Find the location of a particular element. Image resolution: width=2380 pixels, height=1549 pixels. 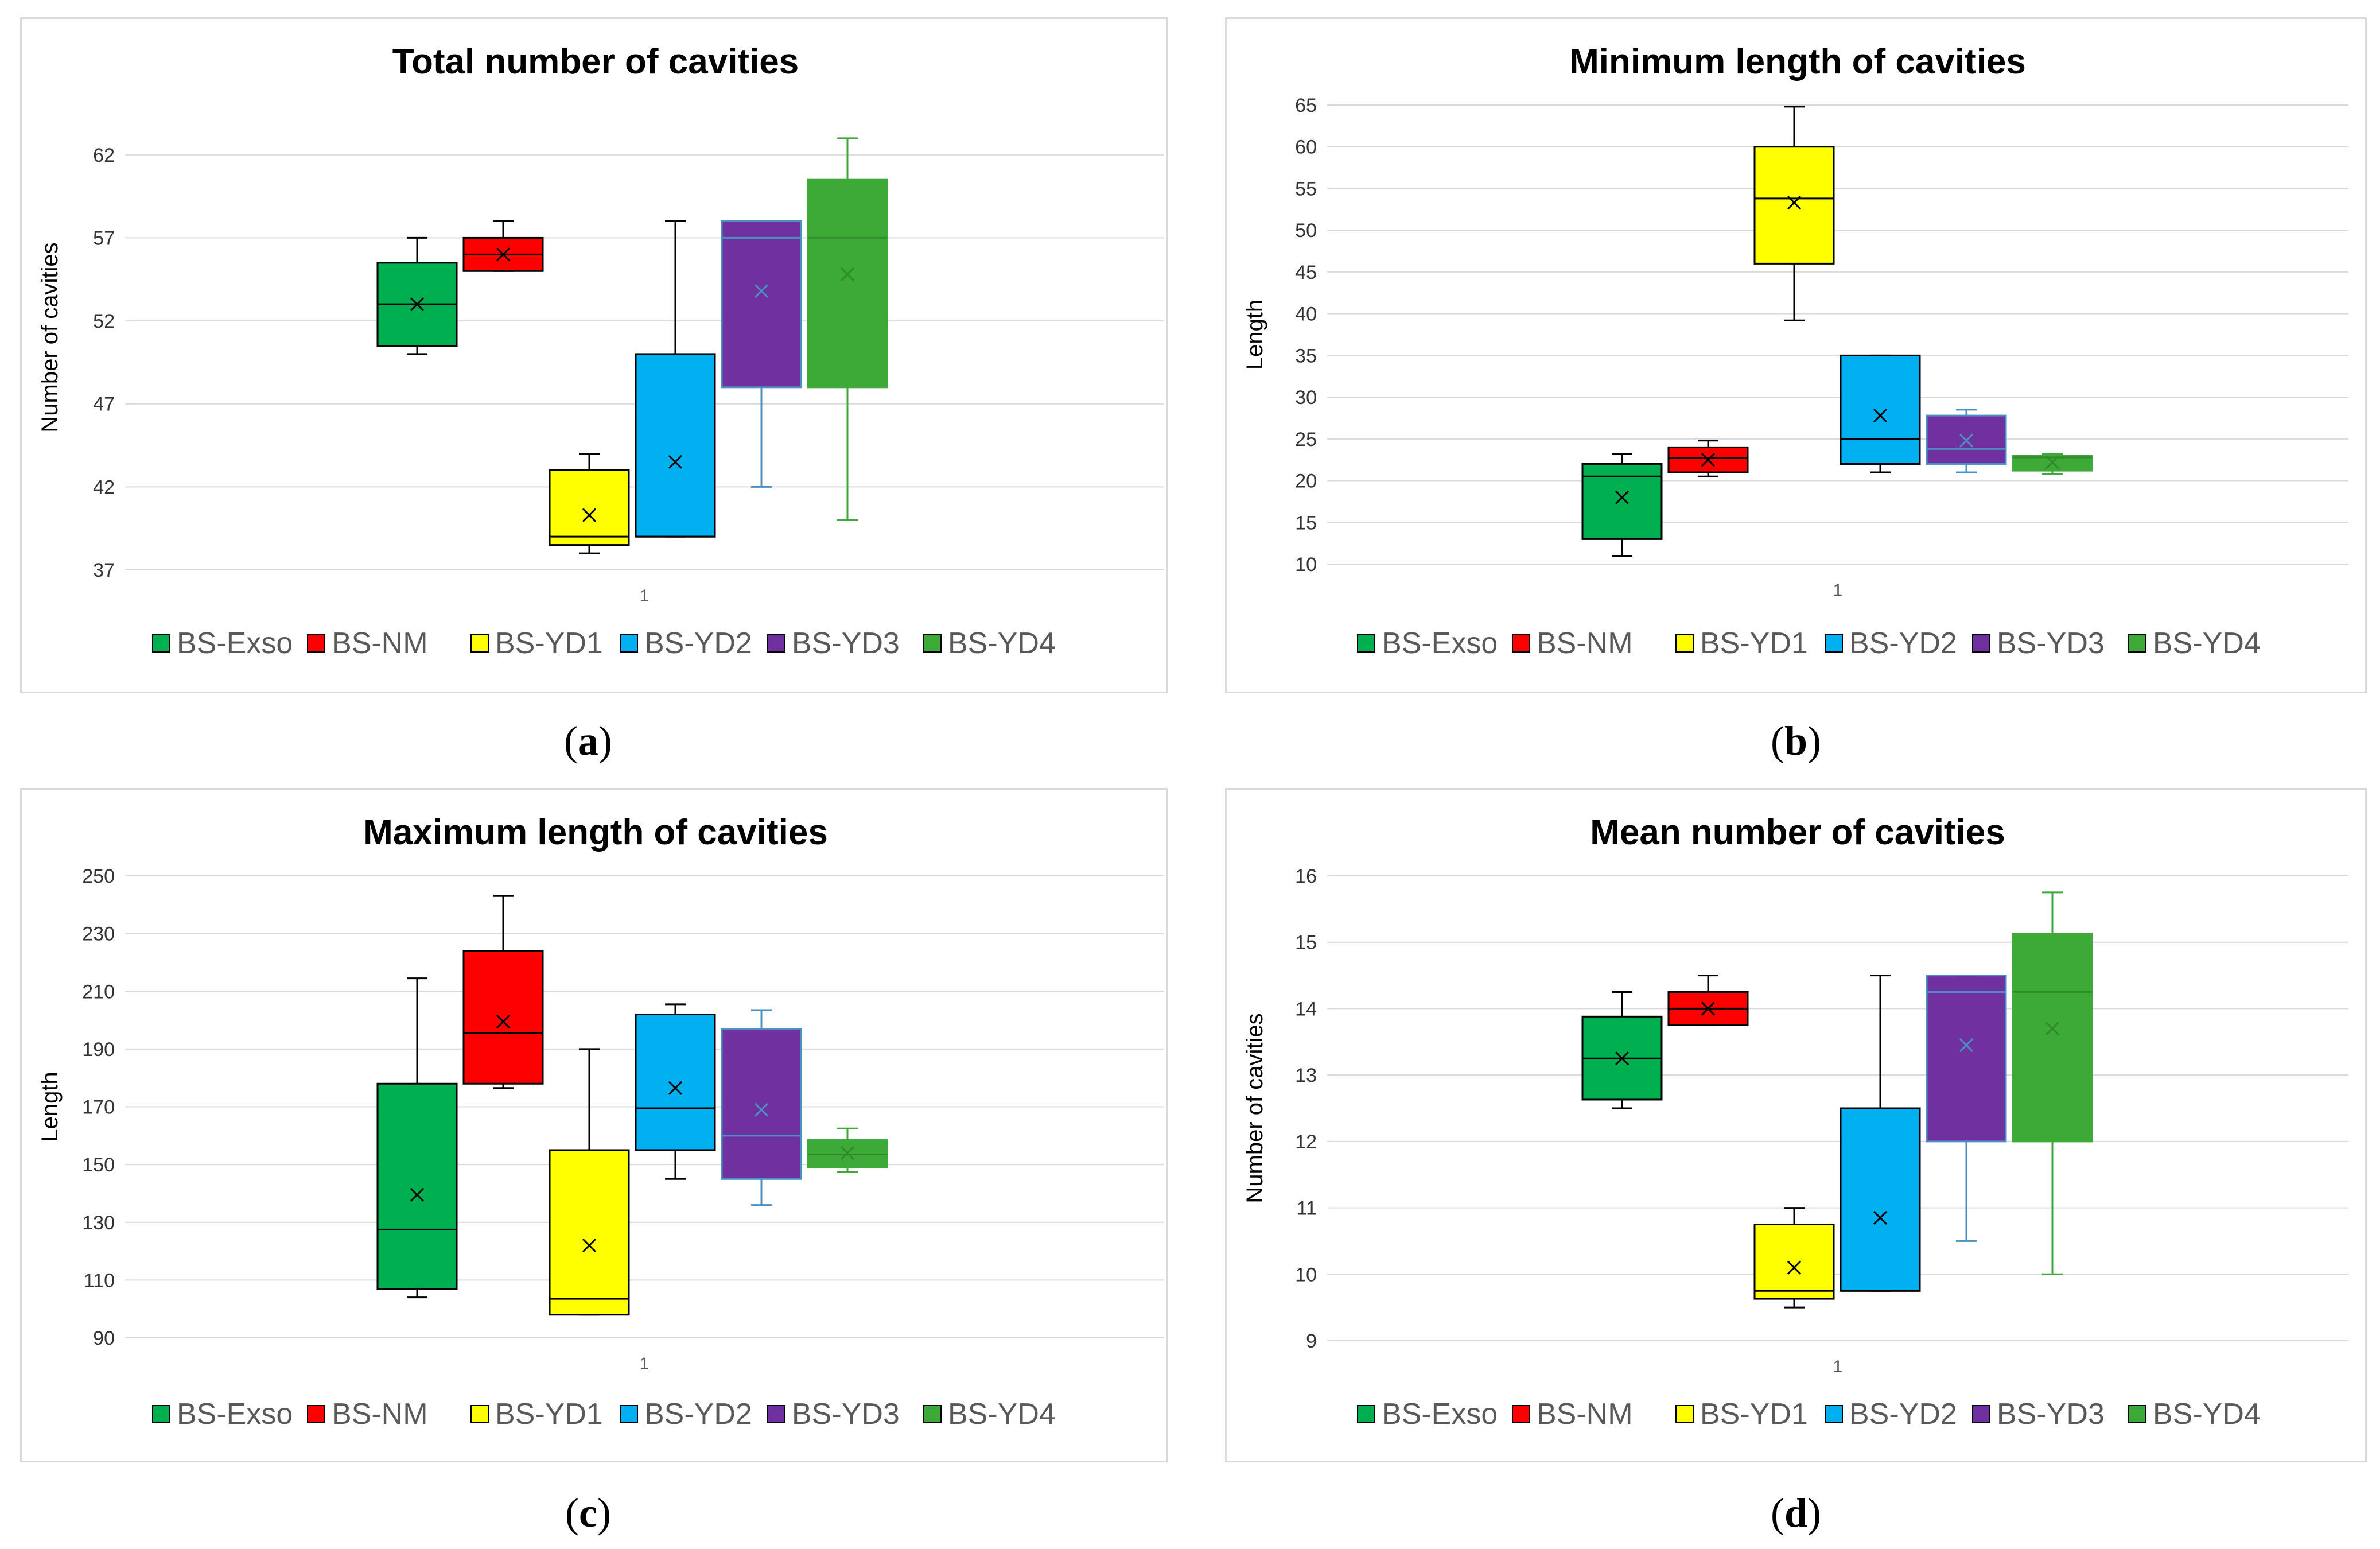

legend-label: BS-Exso is located at coordinates (235, 643).